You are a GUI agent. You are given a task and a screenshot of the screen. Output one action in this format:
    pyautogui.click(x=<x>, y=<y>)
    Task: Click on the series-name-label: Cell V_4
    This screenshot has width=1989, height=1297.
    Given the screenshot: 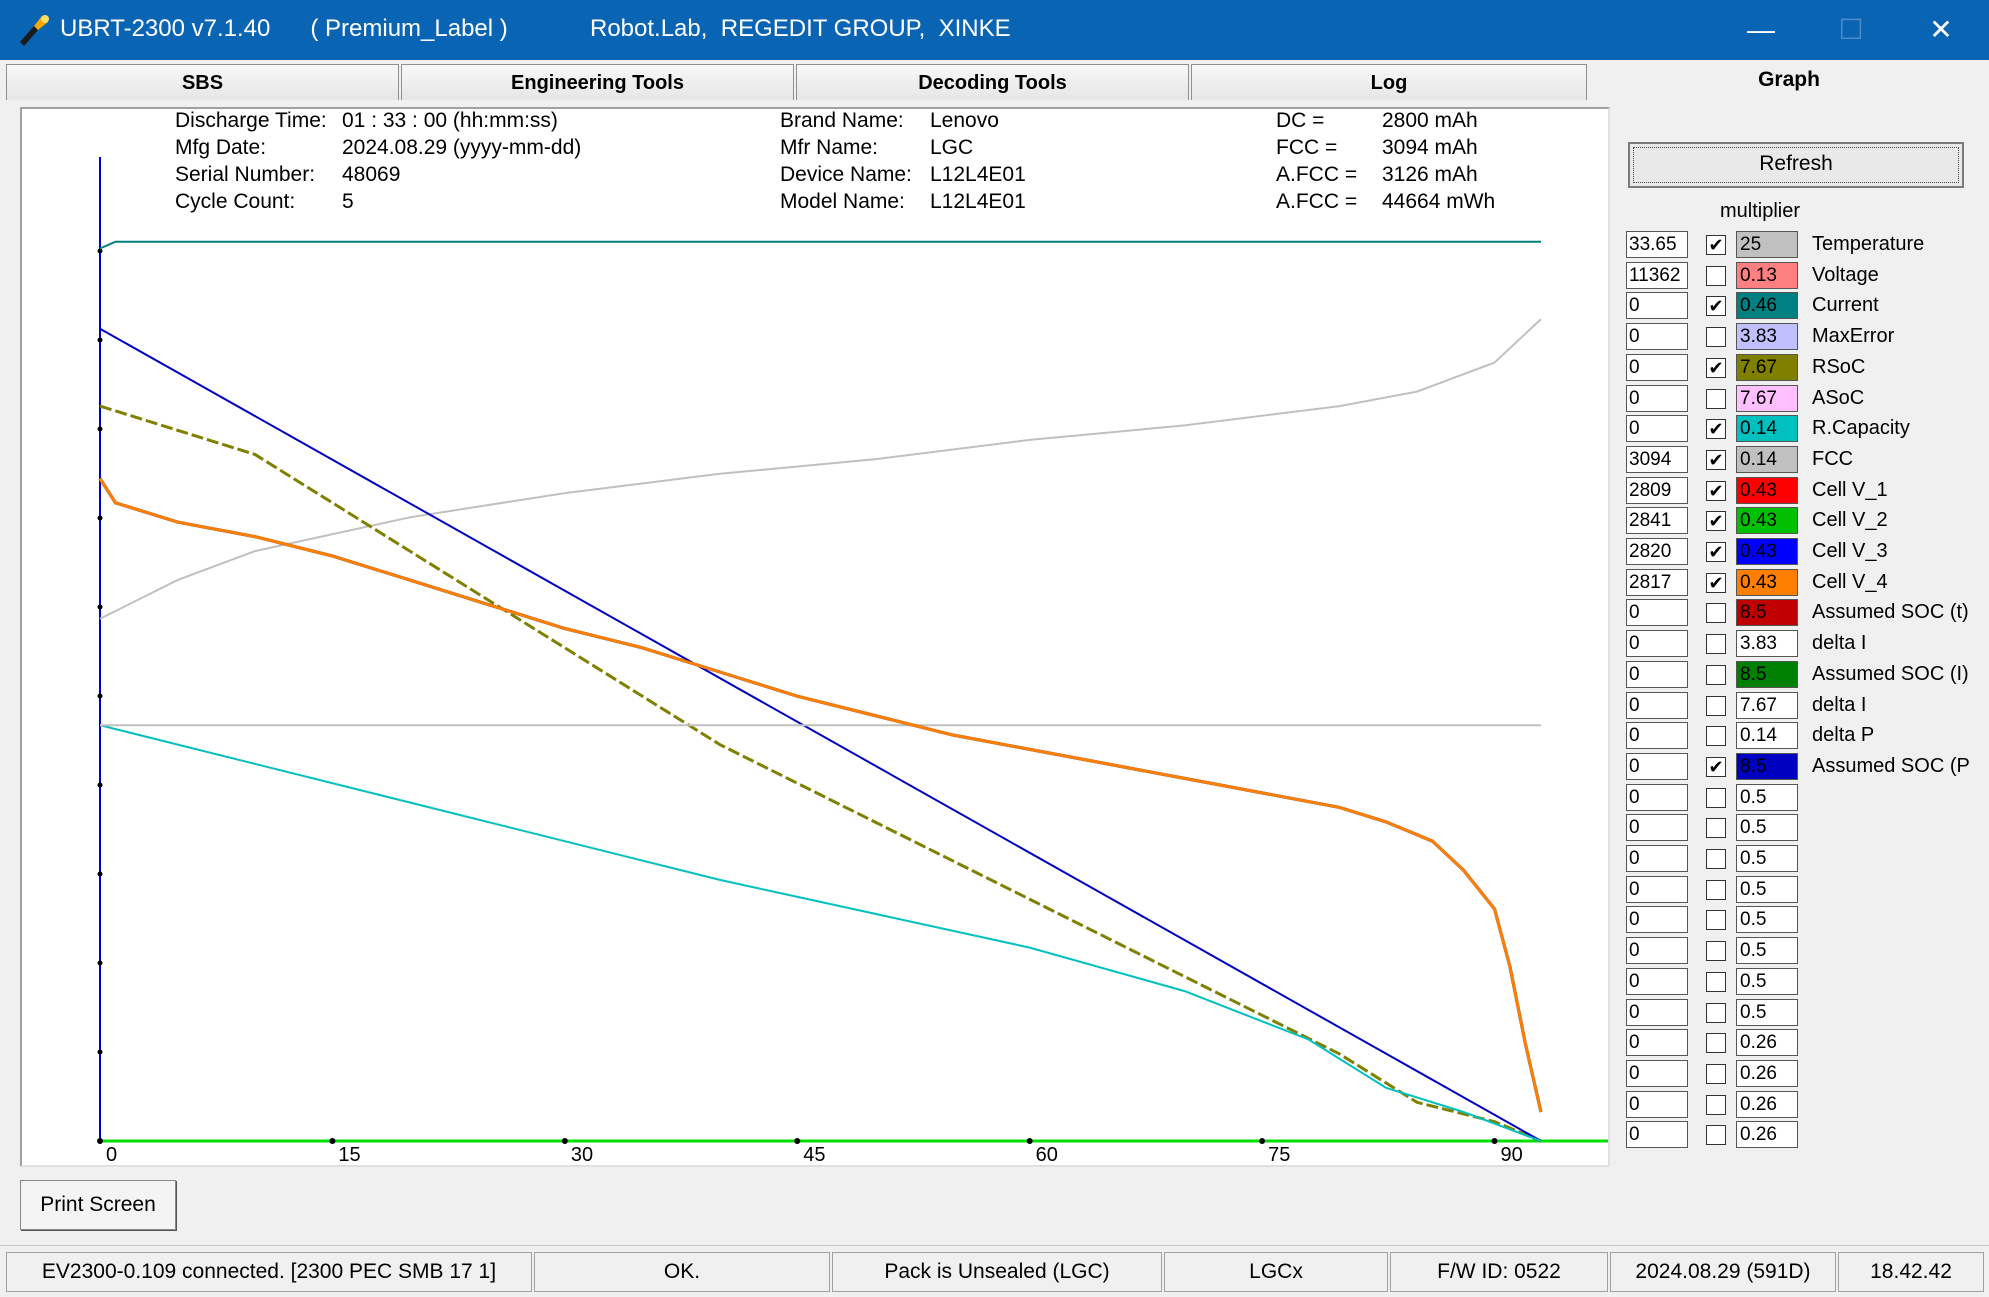 What is the action you would take?
    pyautogui.click(x=1850, y=581)
    